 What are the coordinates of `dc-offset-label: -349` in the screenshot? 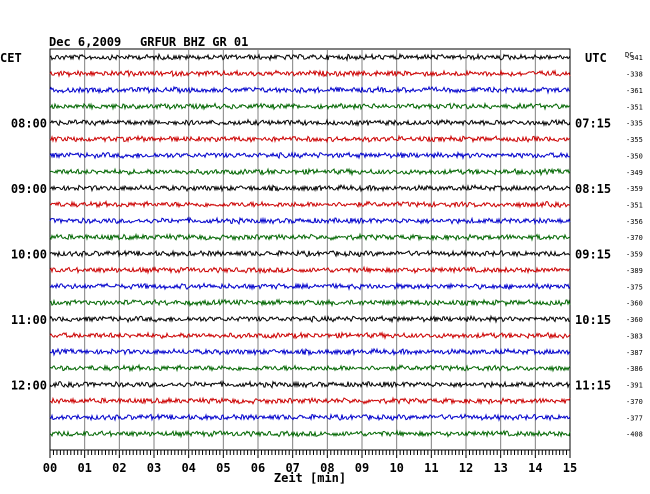 It's located at (634, 173).